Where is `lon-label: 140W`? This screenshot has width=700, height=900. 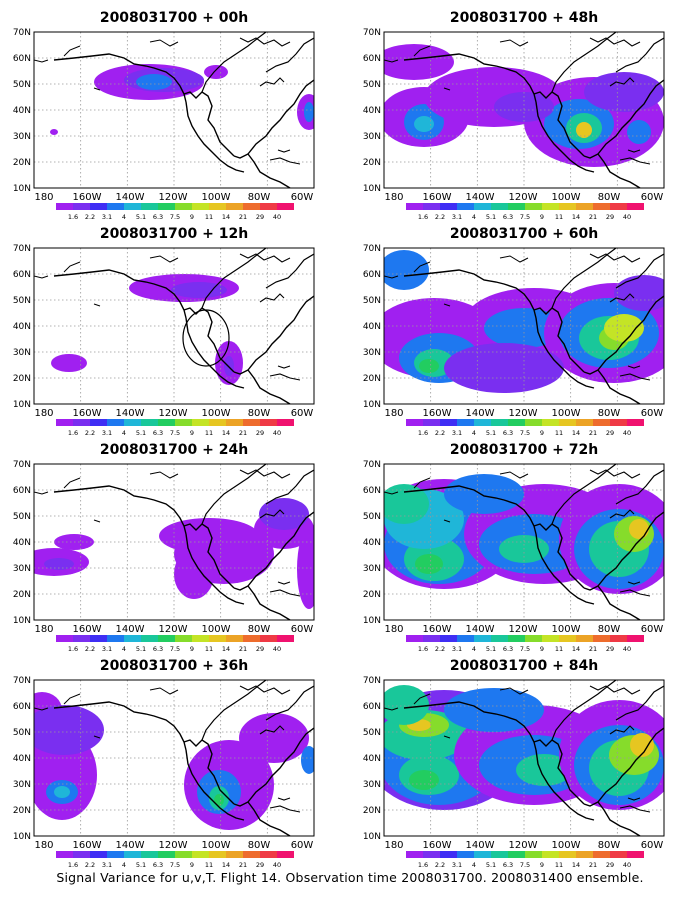
lon-label: 140W is located at coordinates (480, 413).